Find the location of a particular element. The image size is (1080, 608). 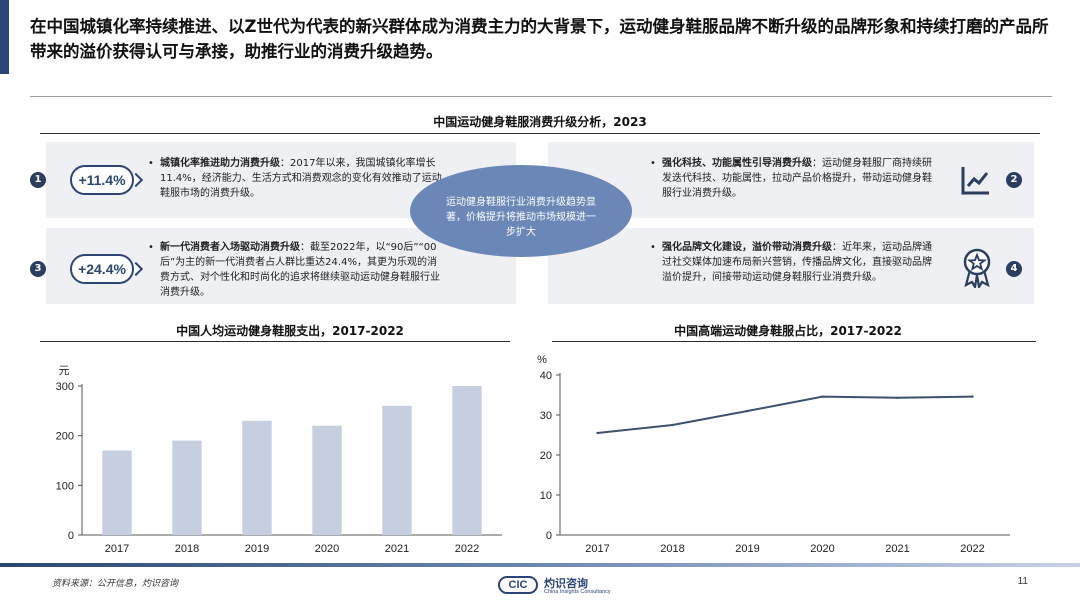

line-chart-title: 中国高端运动健身鞋服占比，2017-2022 is located at coordinates (788, 331).